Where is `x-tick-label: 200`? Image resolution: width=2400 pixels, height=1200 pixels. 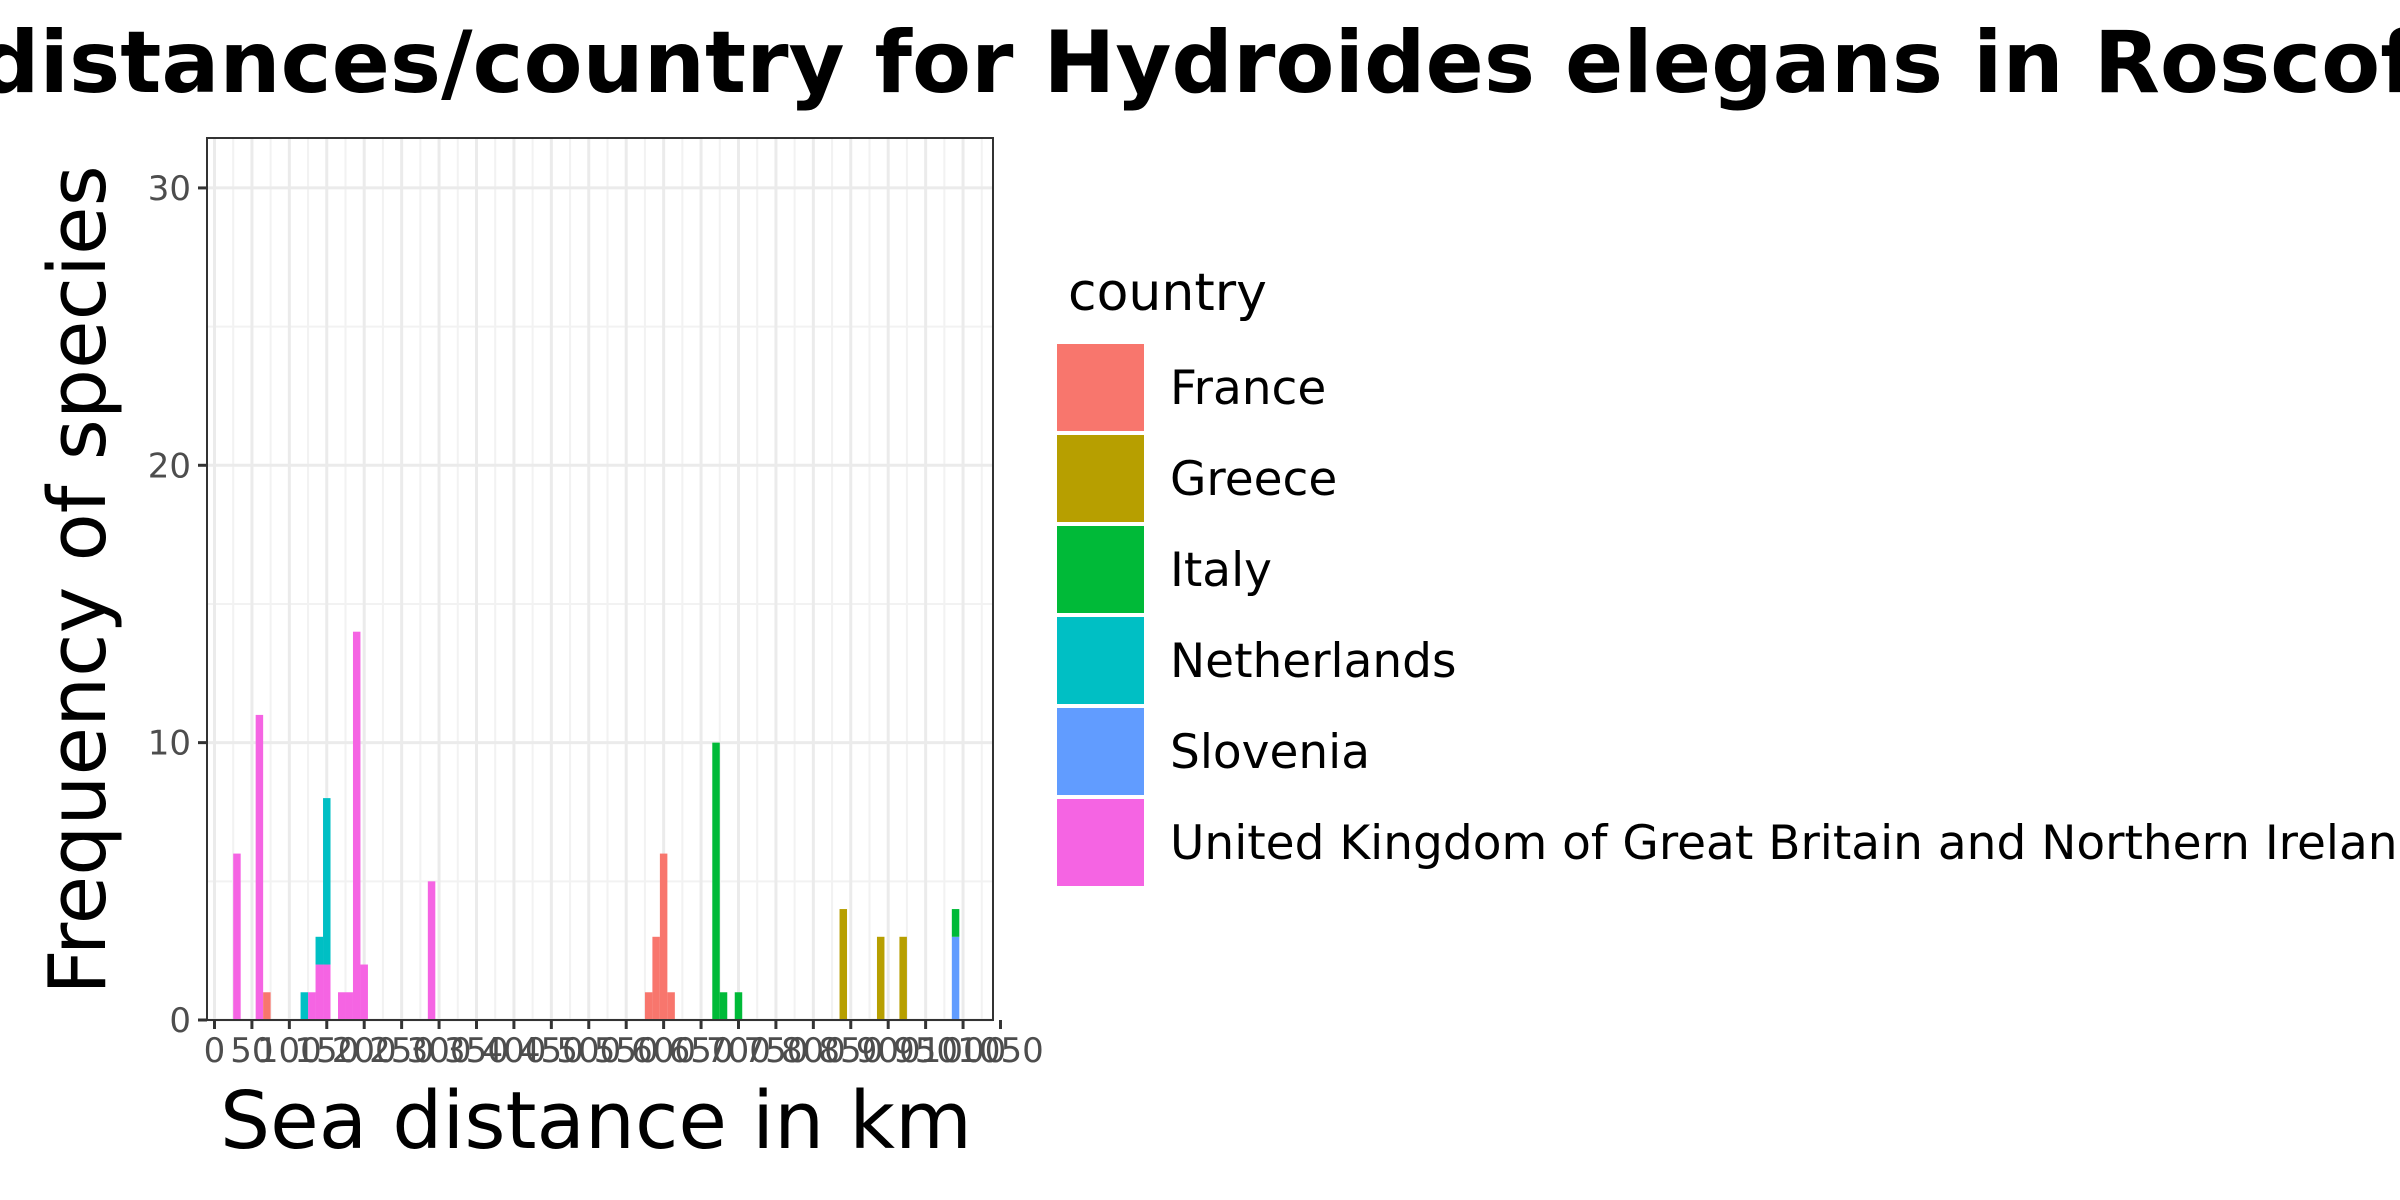
x-tick-label: 200 is located at coordinates (364, 1051).